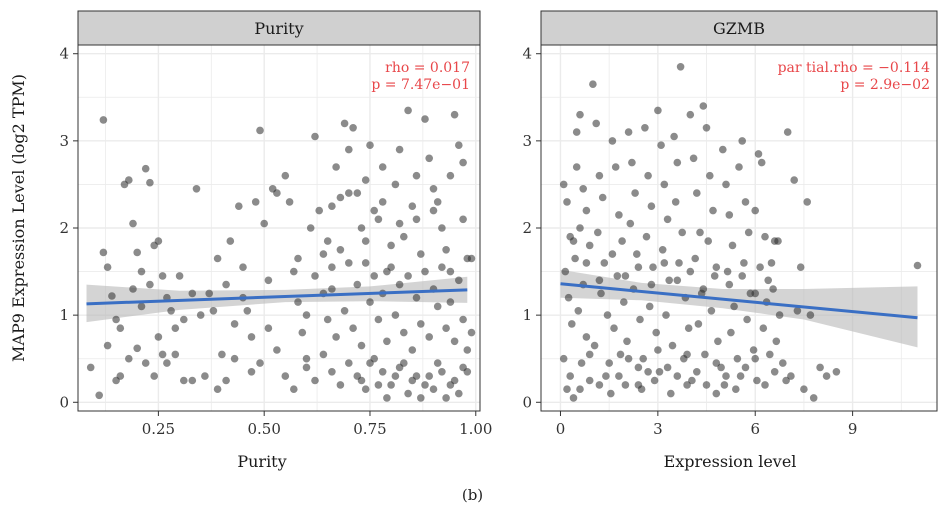  I want to click on regression-line, so click(277, 297).